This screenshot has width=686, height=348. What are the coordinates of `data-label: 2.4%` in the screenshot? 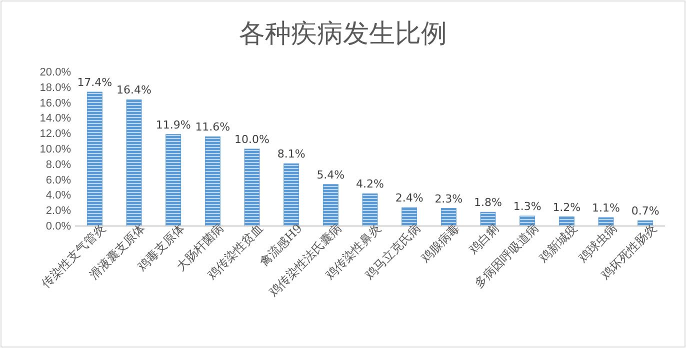 It's located at (409, 198).